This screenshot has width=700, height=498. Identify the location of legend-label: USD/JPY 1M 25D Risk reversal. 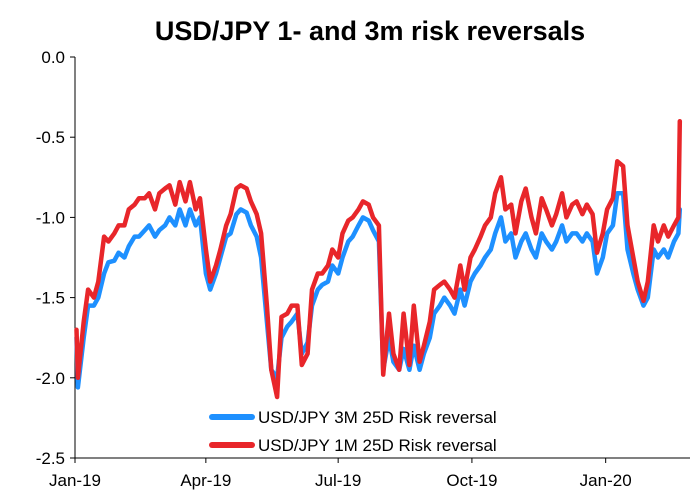
(377, 445).